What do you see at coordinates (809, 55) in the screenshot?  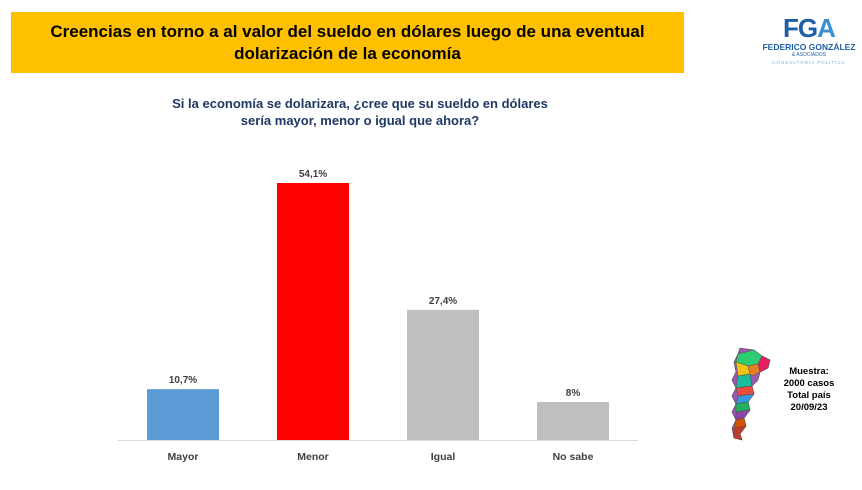 I see `logo-sub: & ASOCIADOS` at bounding box center [809, 55].